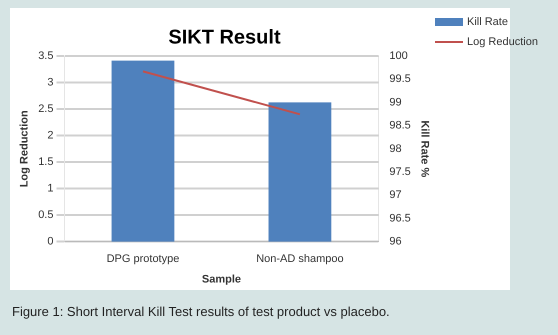  I want to click on y2-tick-label: 96, so click(395, 242).